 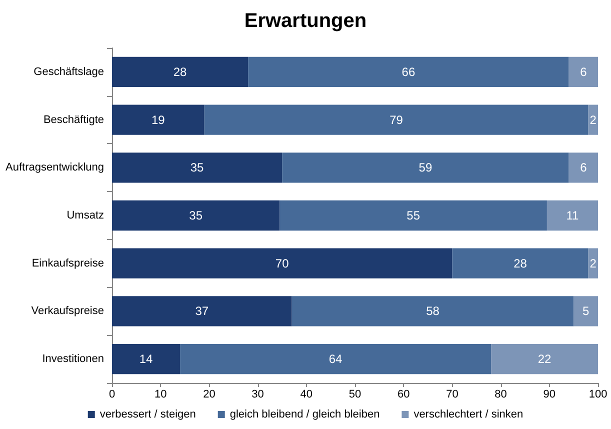 I want to click on y-tick-label: Beschäftigte, so click(x=73, y=120).